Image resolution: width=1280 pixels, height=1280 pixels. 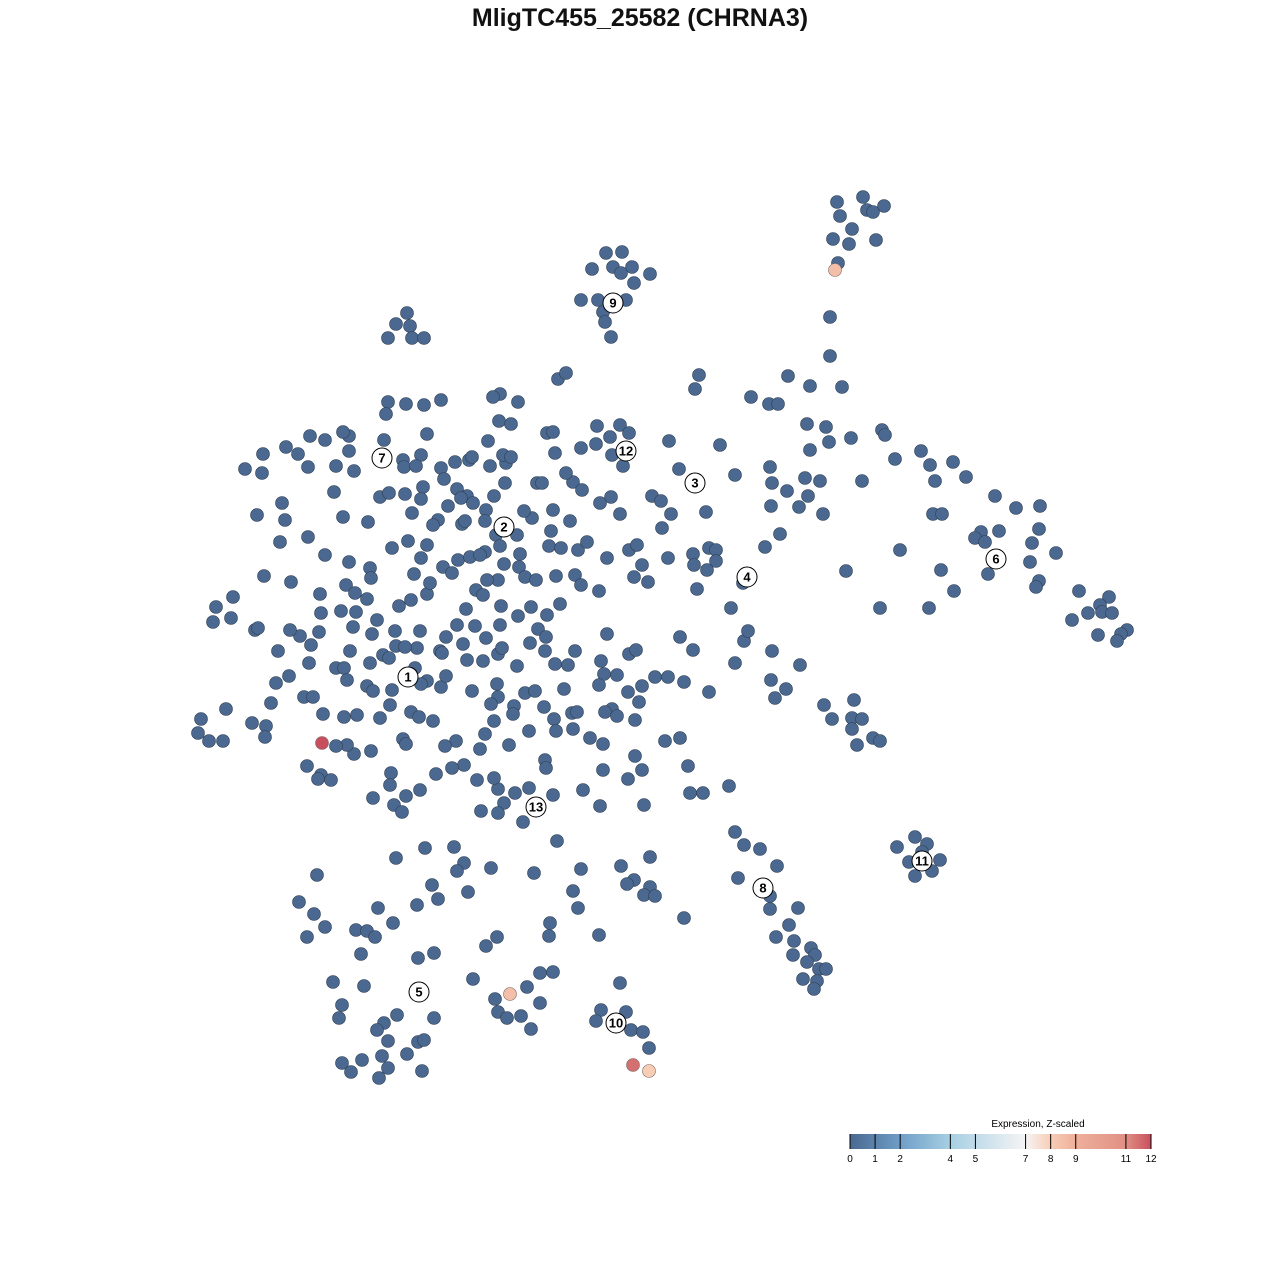 I want to click on cluster-label-text: 8, so click(x=762, y=888).